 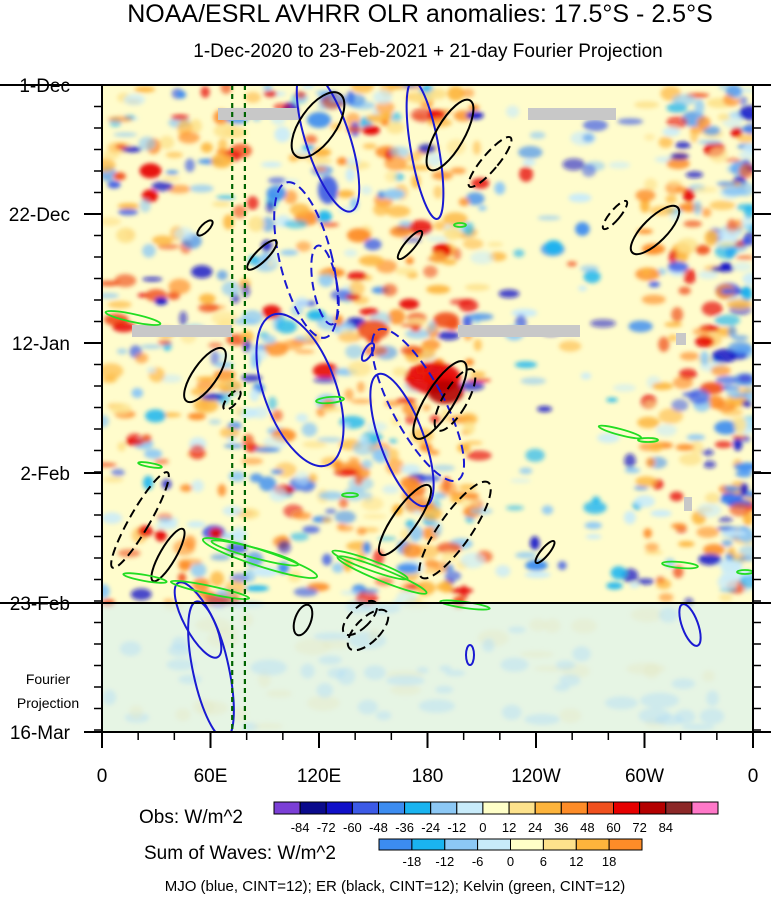 I want to click on missing-data-bar, so click(x=688, y=504).